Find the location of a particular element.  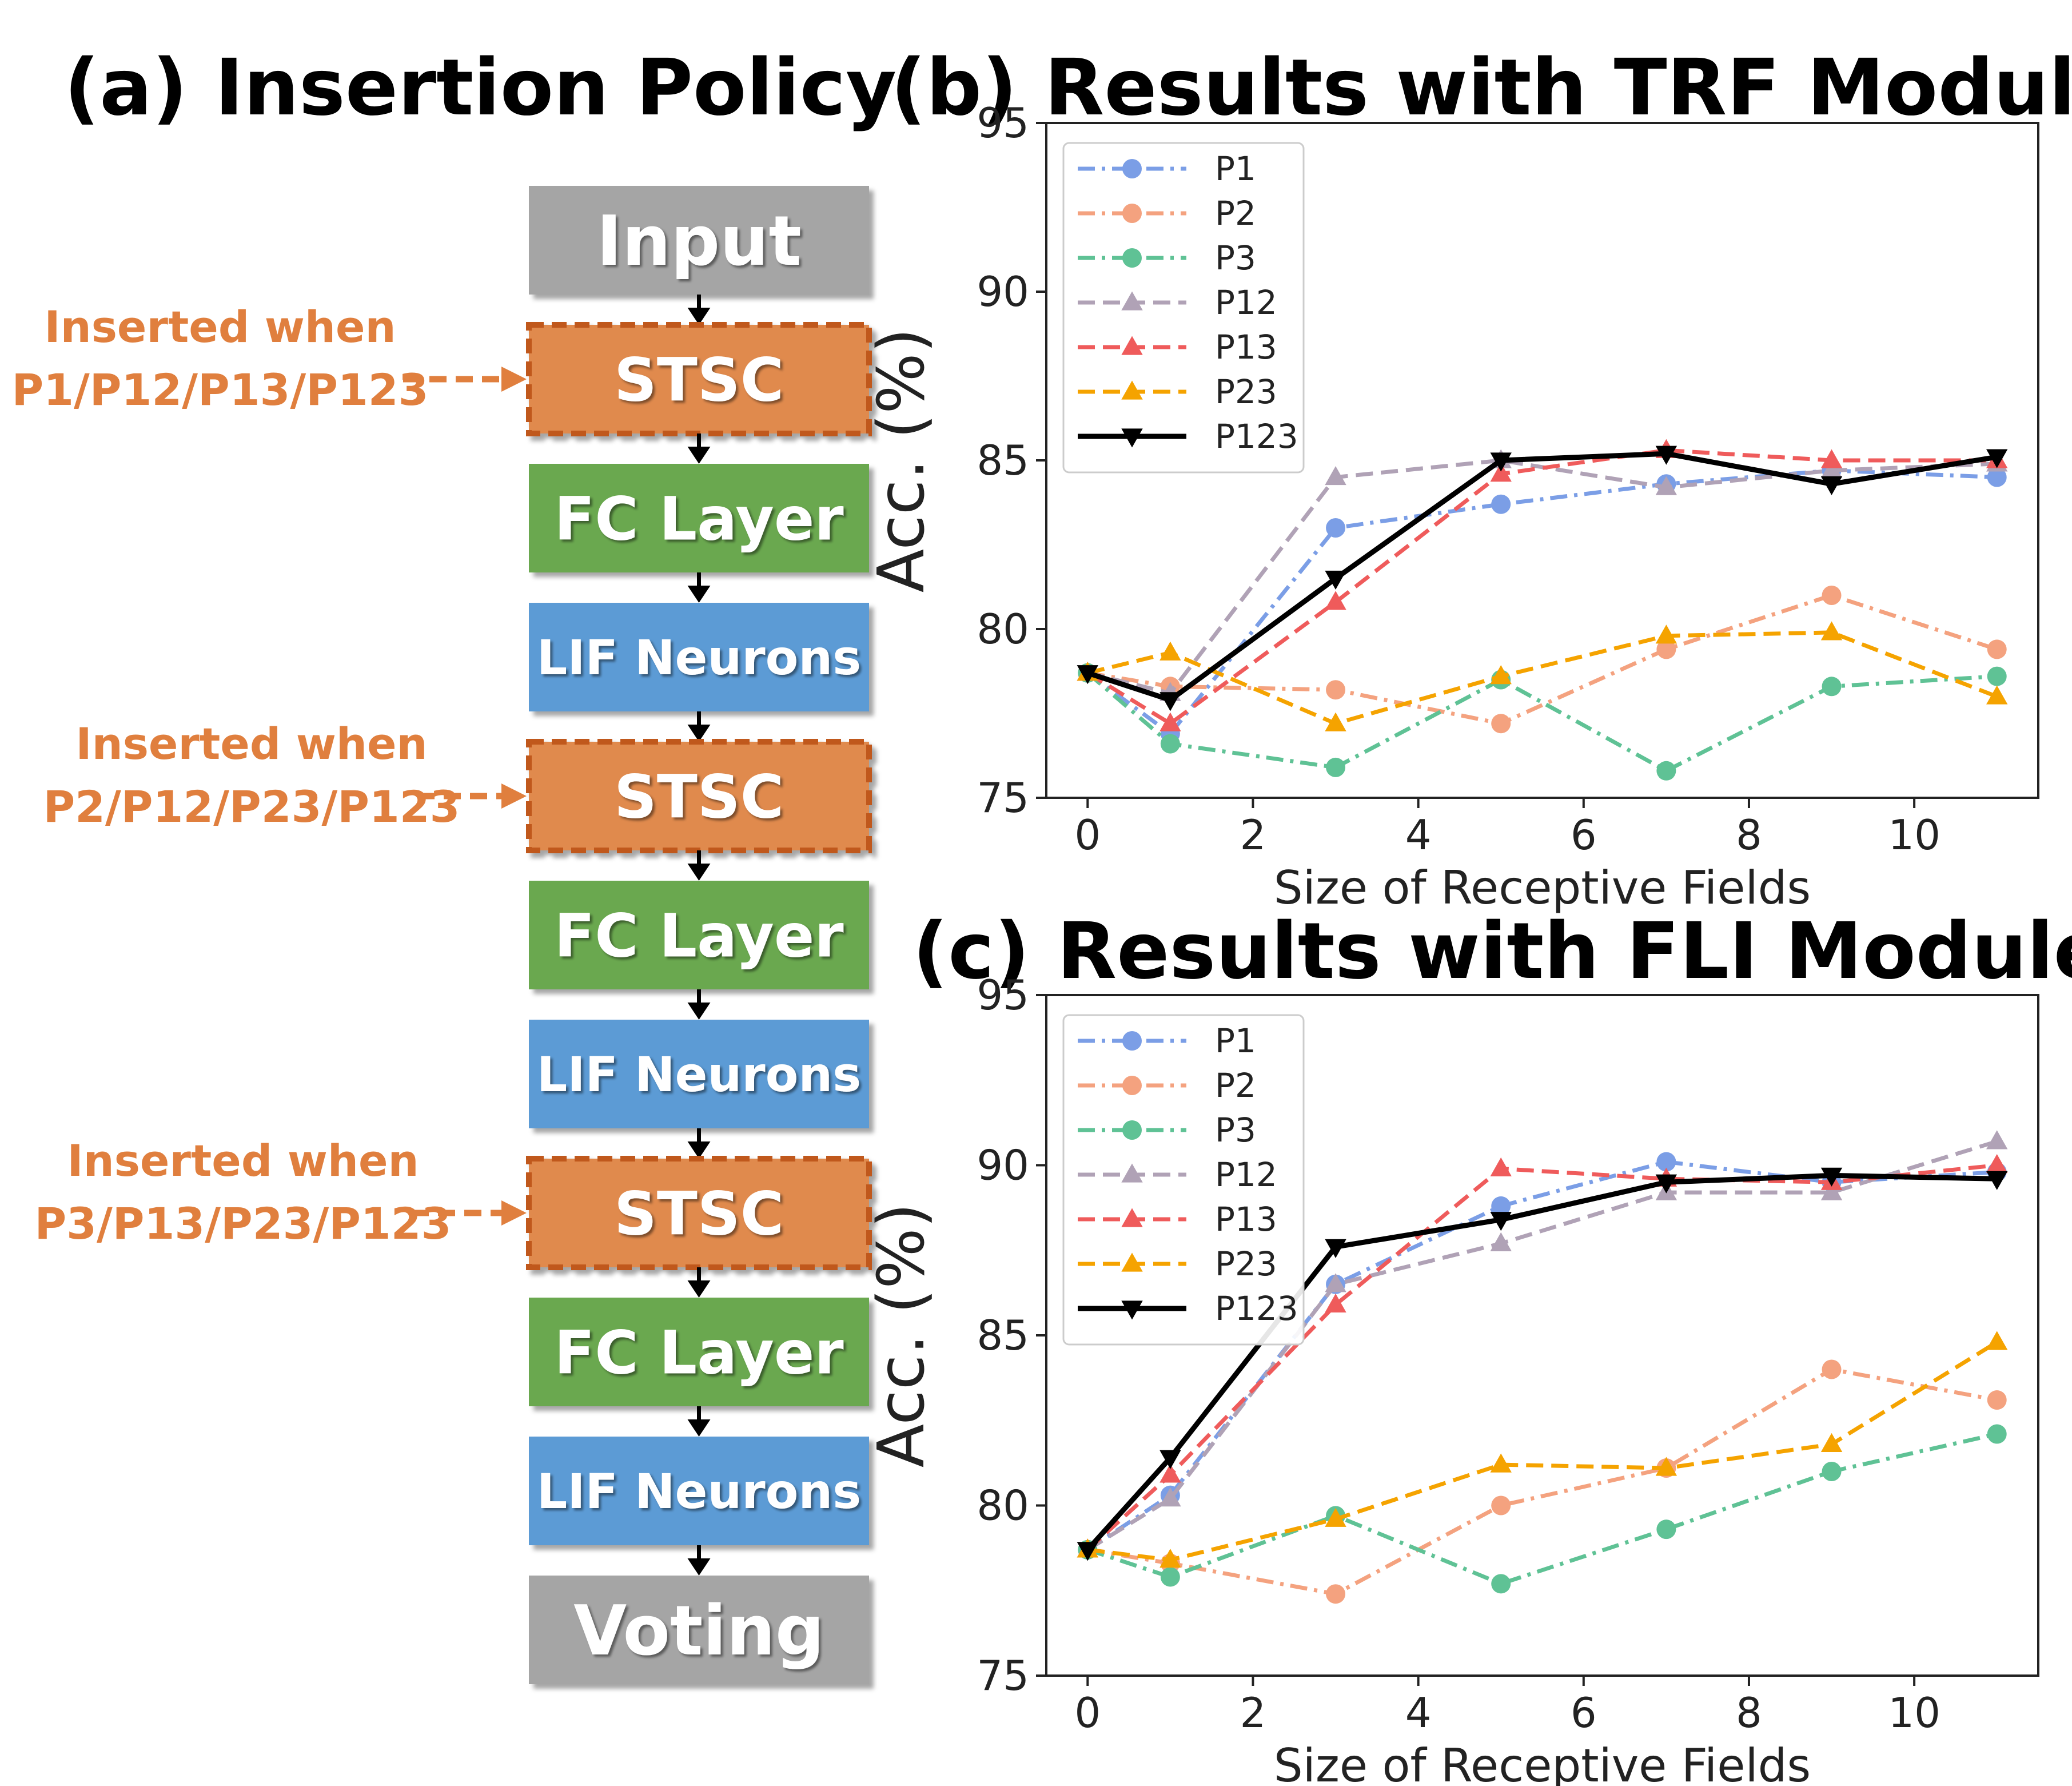

x-tick-label: 2 is located at coordinates (1253, 835).